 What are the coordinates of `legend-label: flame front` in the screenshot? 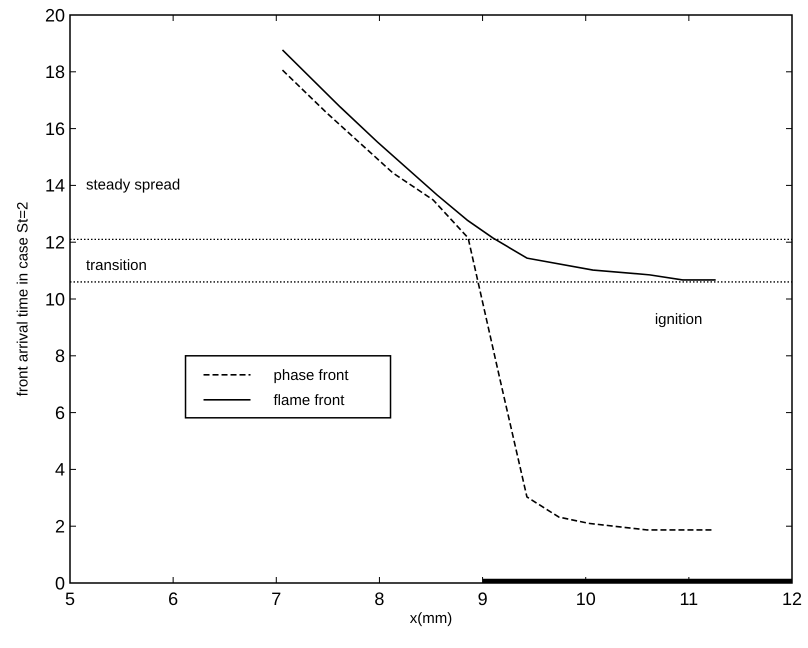 It's located at (310, 401).